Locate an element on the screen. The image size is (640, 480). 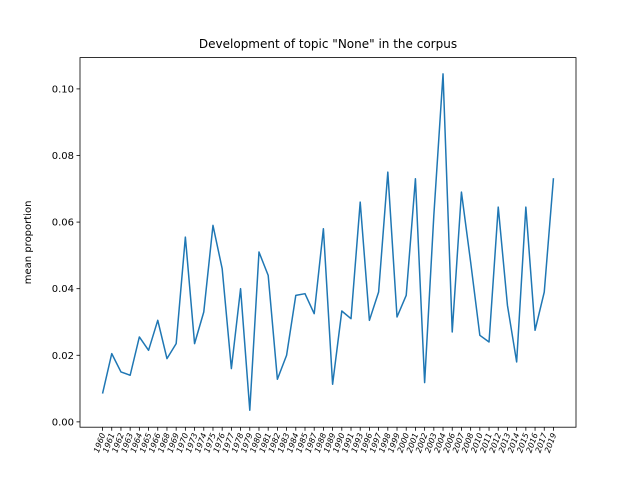
y-axis-label: mean proportion is located at coordinates (28, 243).